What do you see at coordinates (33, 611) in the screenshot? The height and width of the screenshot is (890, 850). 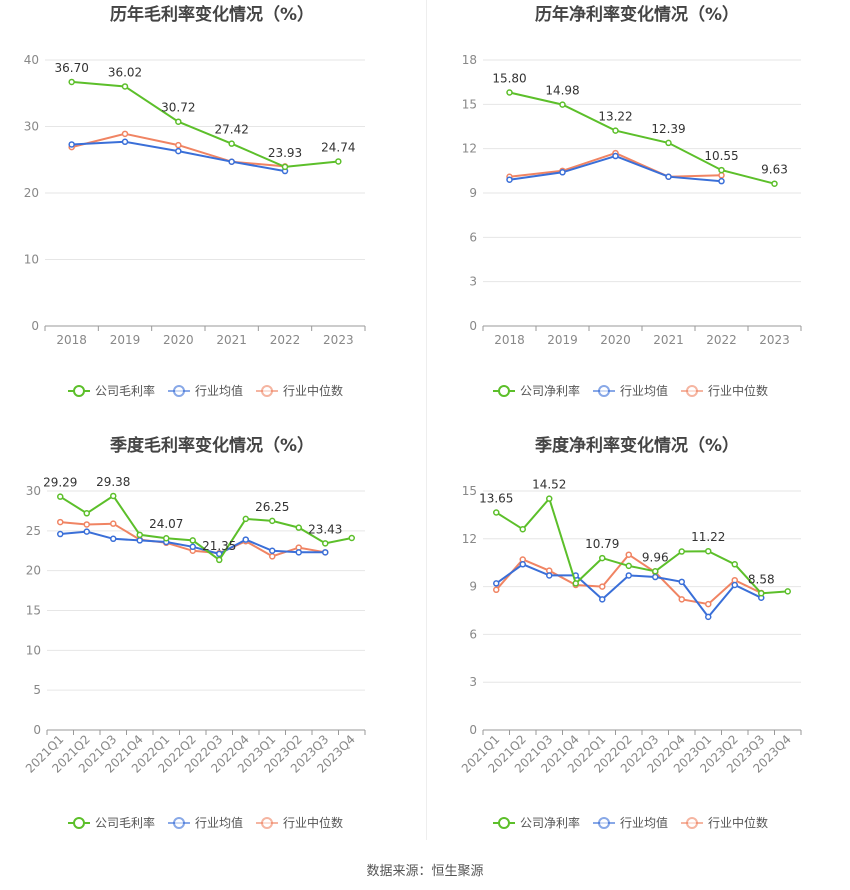 I see `y-tick-label: 15` at bounding box center [33, 611].